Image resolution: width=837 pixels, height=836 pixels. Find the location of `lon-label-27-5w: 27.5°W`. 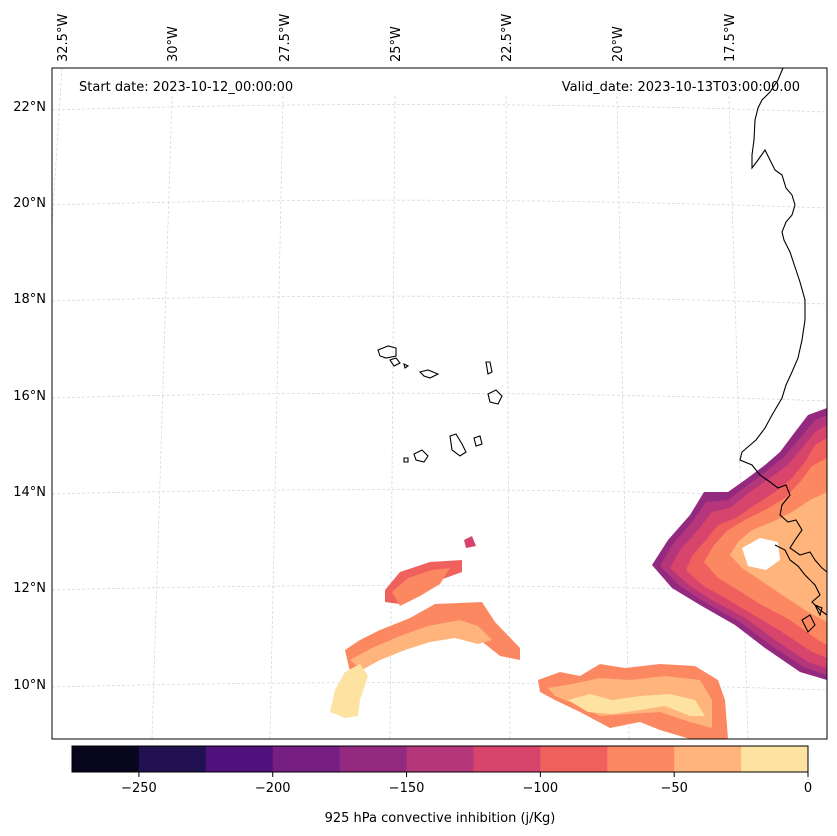

lon-label-27-5w: 27.5°W is located at coordinates (285, 38).